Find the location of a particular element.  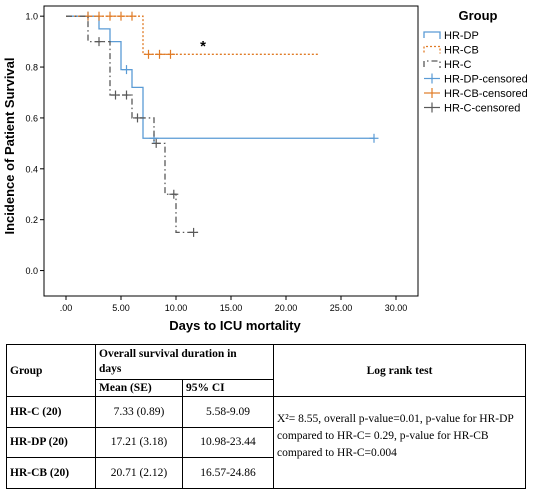

x-tick-label: 10.00 is located at coordinates (176, 308).